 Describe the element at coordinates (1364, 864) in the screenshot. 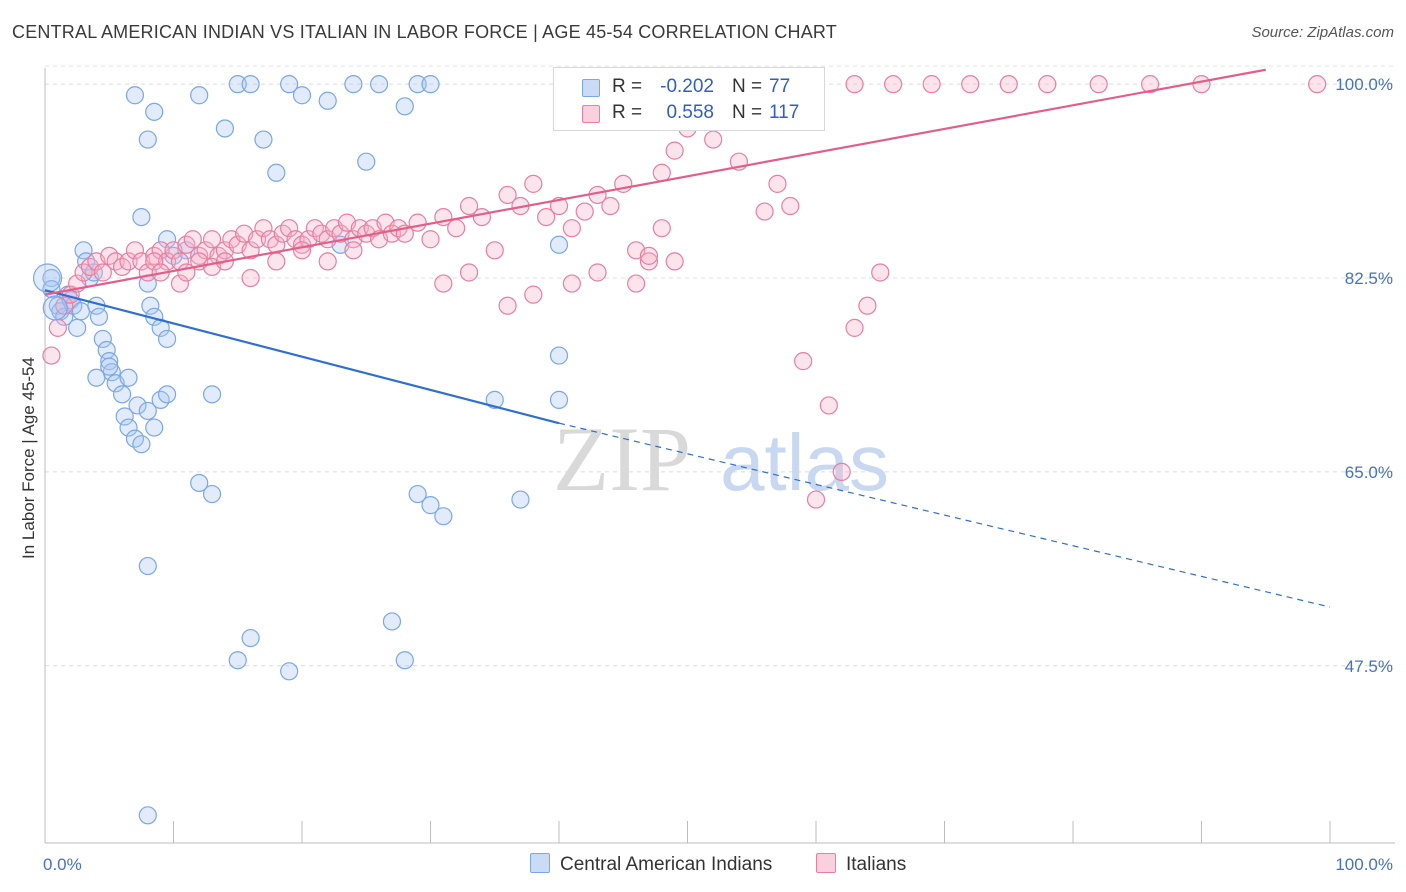

I see `x-tick-label: 100.0%` at that location.